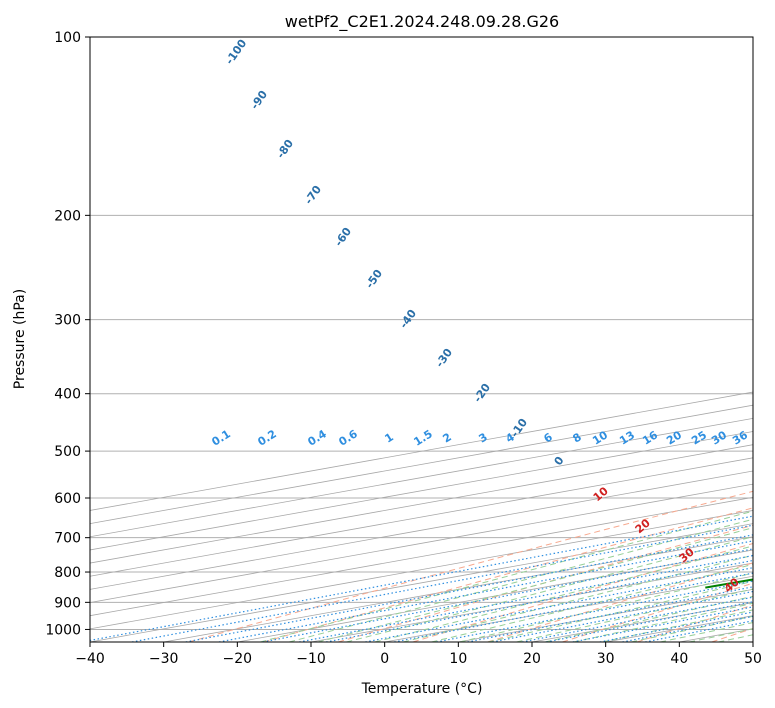  I want to click on y-tick-label: 400, so click(67, 395).